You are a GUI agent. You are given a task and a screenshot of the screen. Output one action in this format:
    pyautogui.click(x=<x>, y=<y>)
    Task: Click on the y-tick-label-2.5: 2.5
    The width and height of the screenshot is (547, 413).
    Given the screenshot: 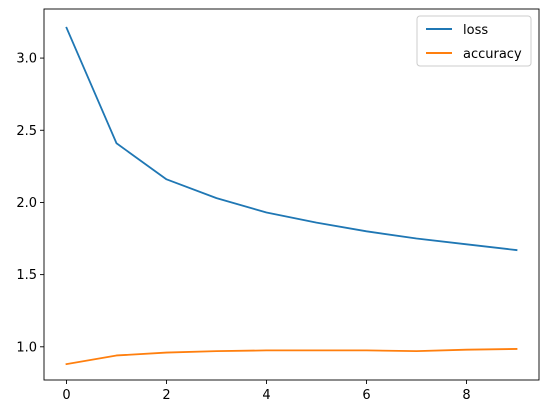 What is the action you would take?
    pyautogui.click(x=26, y=131)
    